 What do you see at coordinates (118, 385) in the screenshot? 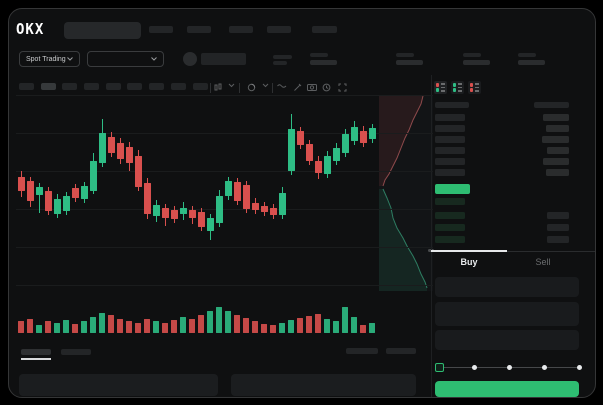
I see `orders-panel-placeholder` at bounding box center [118, 385].